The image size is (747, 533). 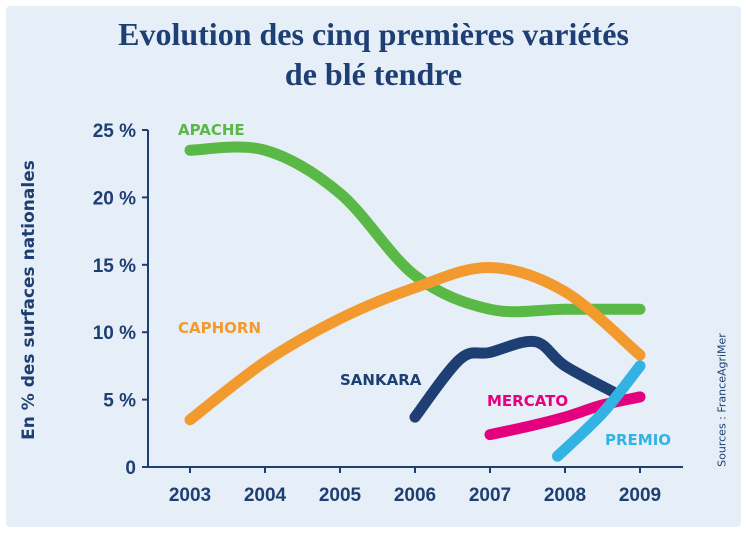 What do you see at coordinates (527, 401) in the screenshot?
I see `series-label-mercato: MERCATO` at bounding box center [527, 401].